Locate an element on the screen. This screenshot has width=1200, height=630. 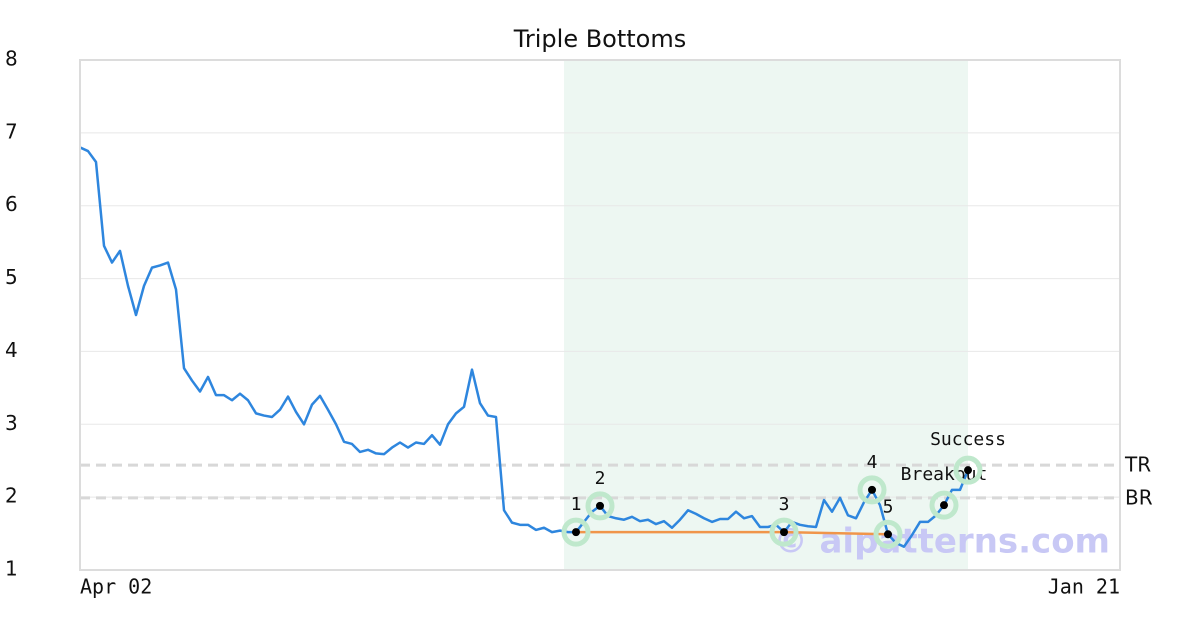
y-tick-label: 5 is located at coordinates (11, 277).